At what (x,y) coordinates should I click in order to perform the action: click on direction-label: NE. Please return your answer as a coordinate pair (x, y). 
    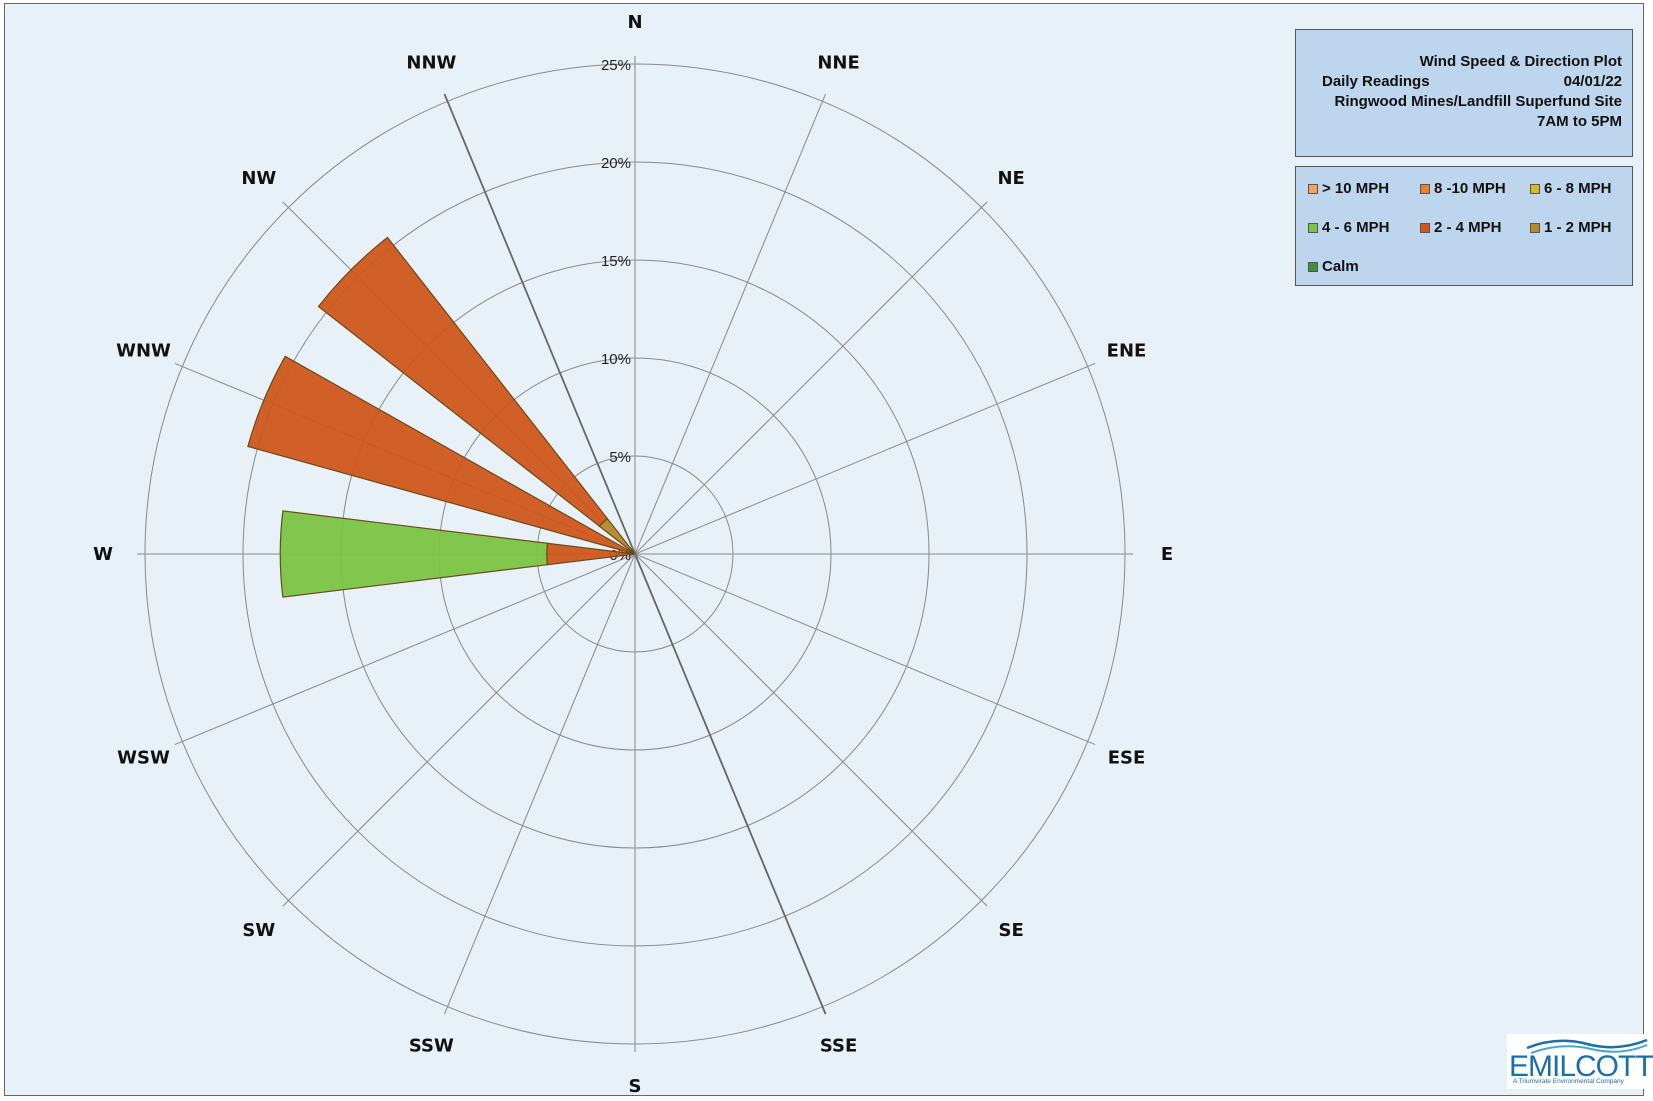
    Looking at the image, I should click on (1010, 178).